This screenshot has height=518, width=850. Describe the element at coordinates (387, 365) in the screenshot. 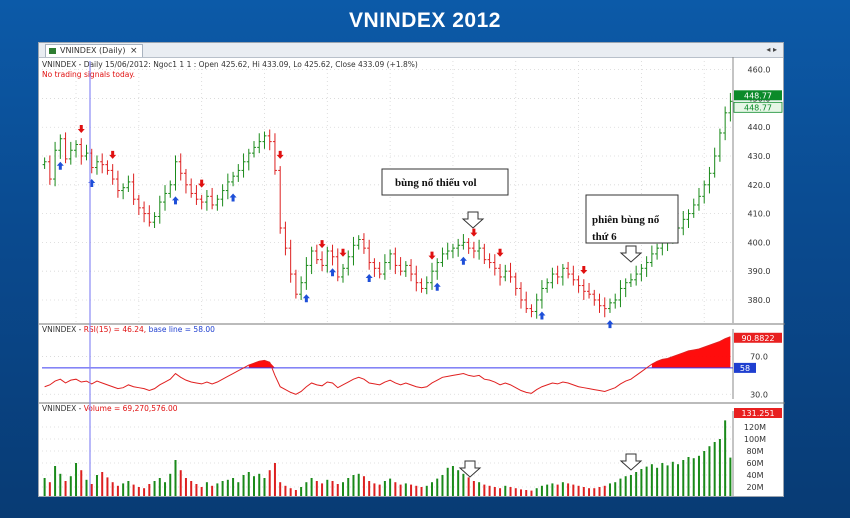

I see `rsi-line` at that location.